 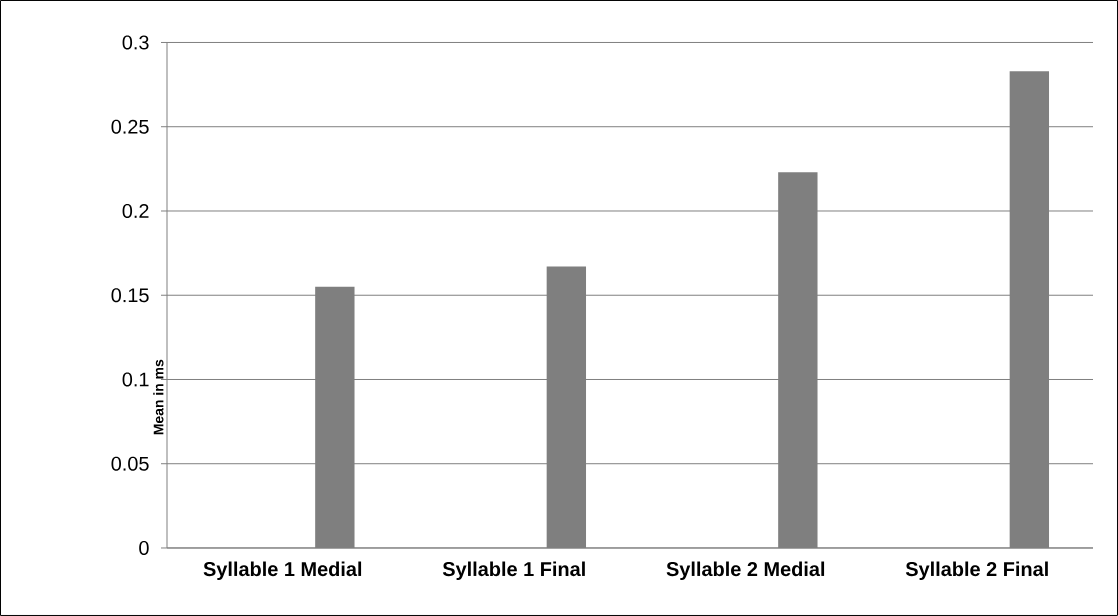 I want to click on y-tick-label: 0.15, so click(x=130, y=295).